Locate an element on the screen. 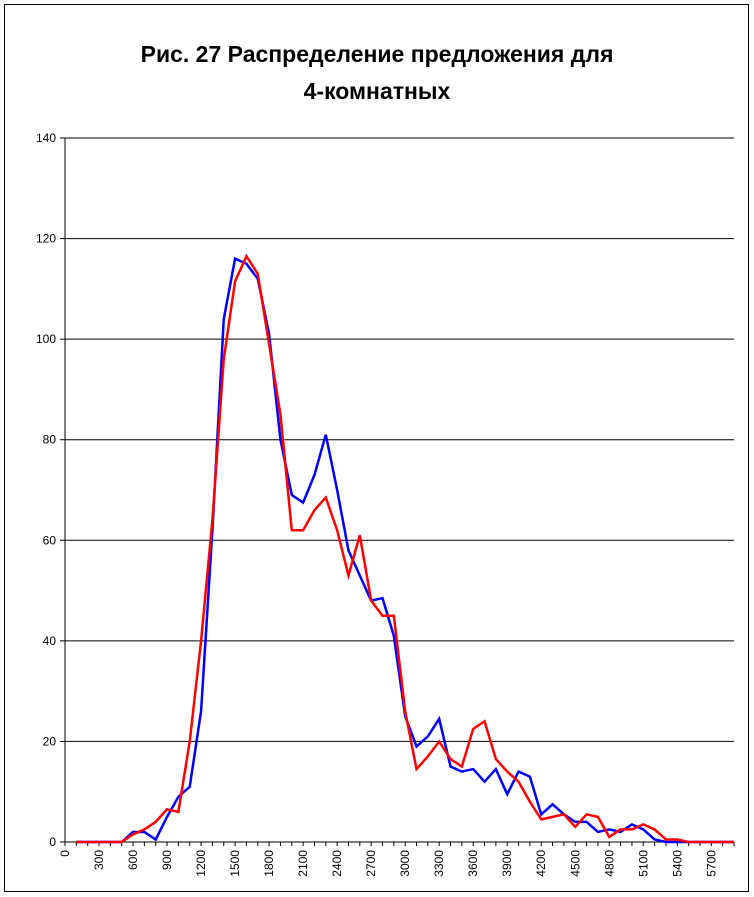 The image size is (754, 897). x-tick-label: 600 is located at coordinates (133, 860).